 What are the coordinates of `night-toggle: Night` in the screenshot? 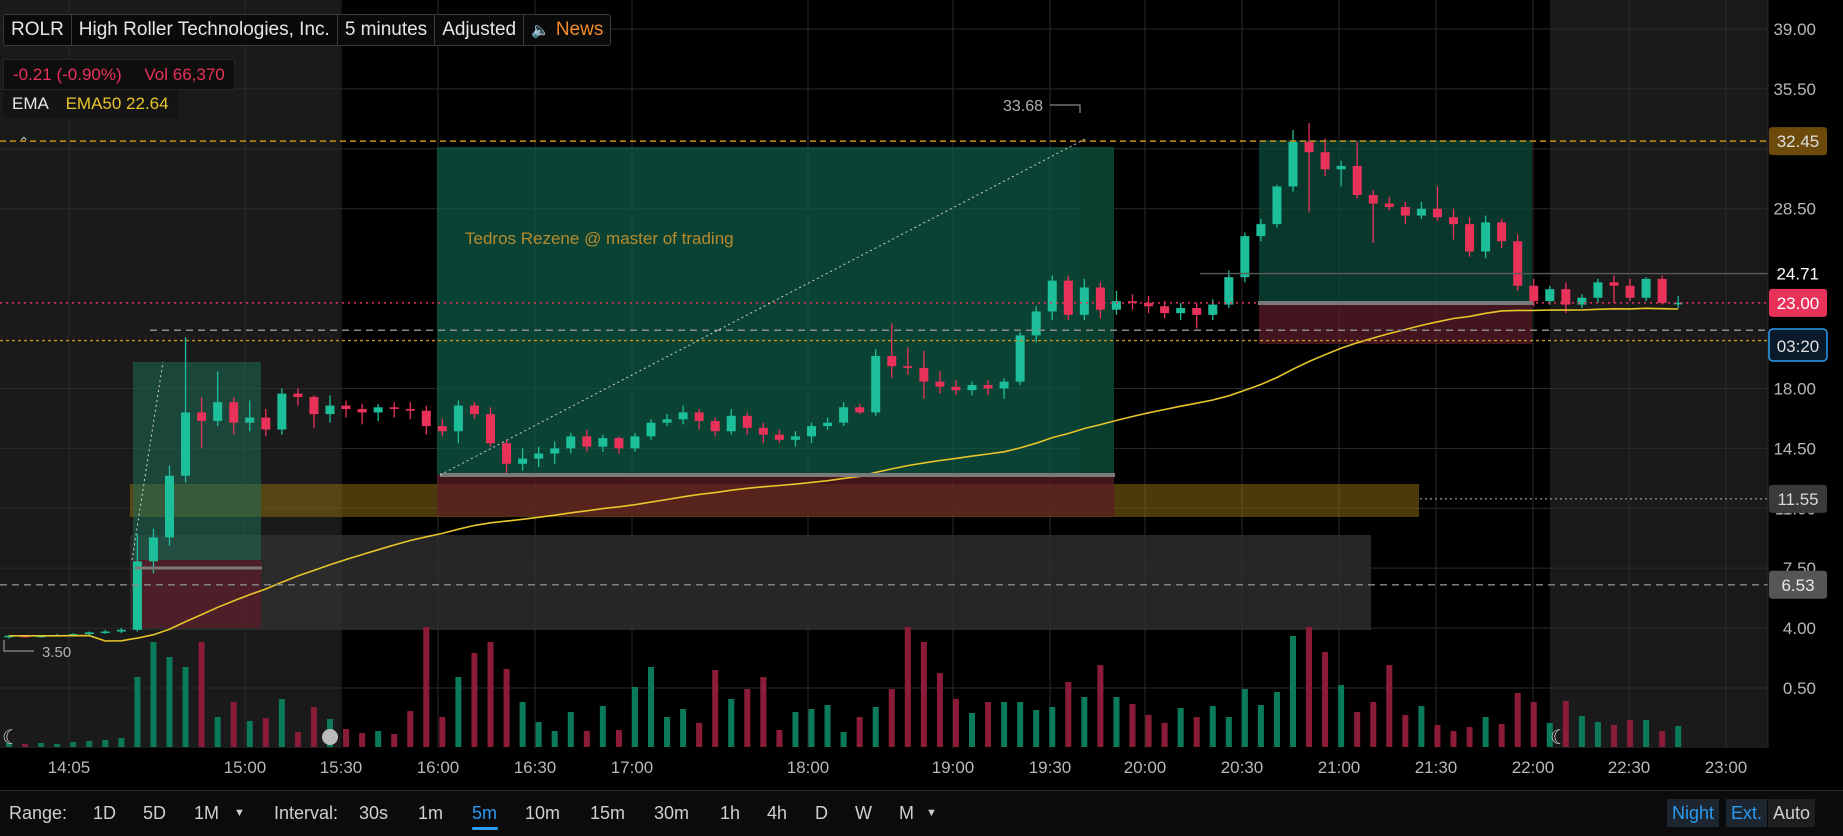 It's located at (1693, 813).